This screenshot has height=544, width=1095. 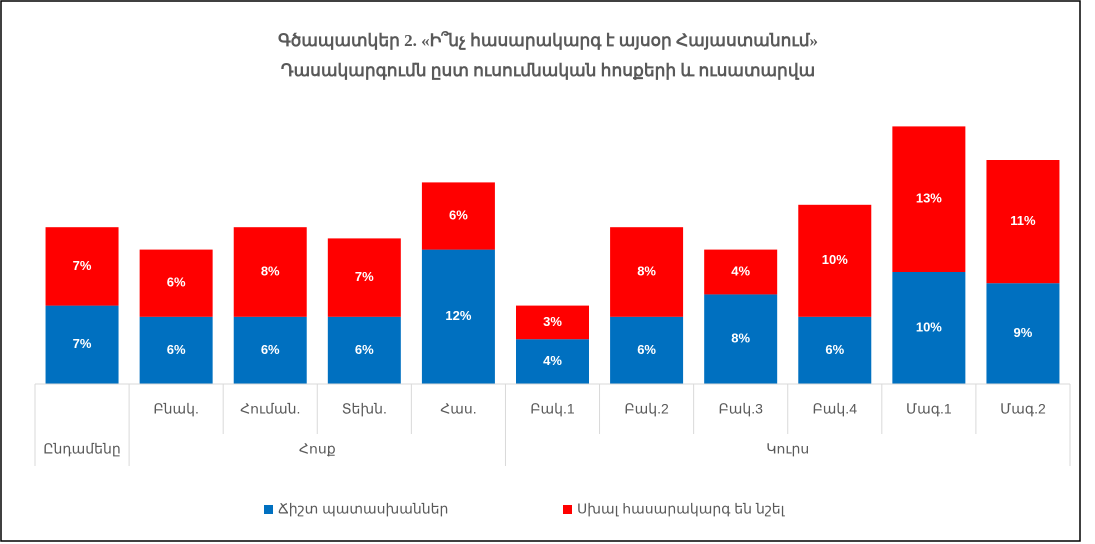 I want to click on value-label: 11%, so click(x=1023, y=220).